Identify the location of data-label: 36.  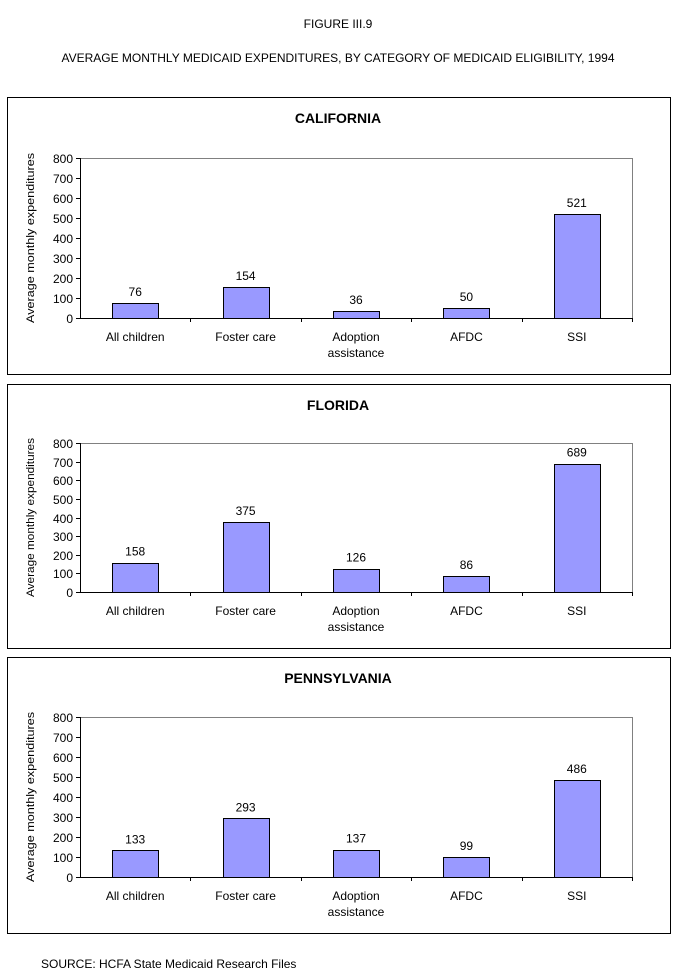
(356, 300).